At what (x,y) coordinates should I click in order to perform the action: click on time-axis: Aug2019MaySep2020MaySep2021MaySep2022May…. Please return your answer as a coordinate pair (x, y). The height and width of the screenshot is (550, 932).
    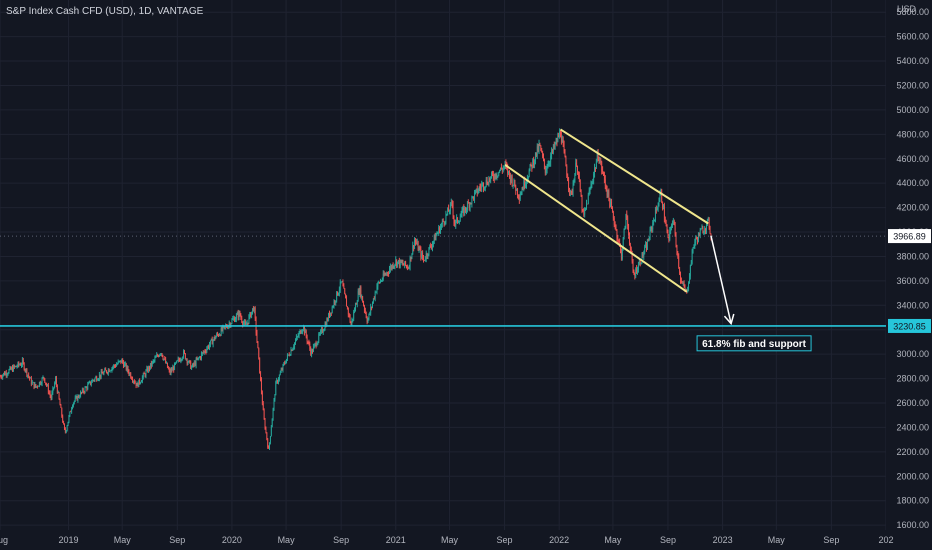
    Looking at the image, I should click on (447, 540).